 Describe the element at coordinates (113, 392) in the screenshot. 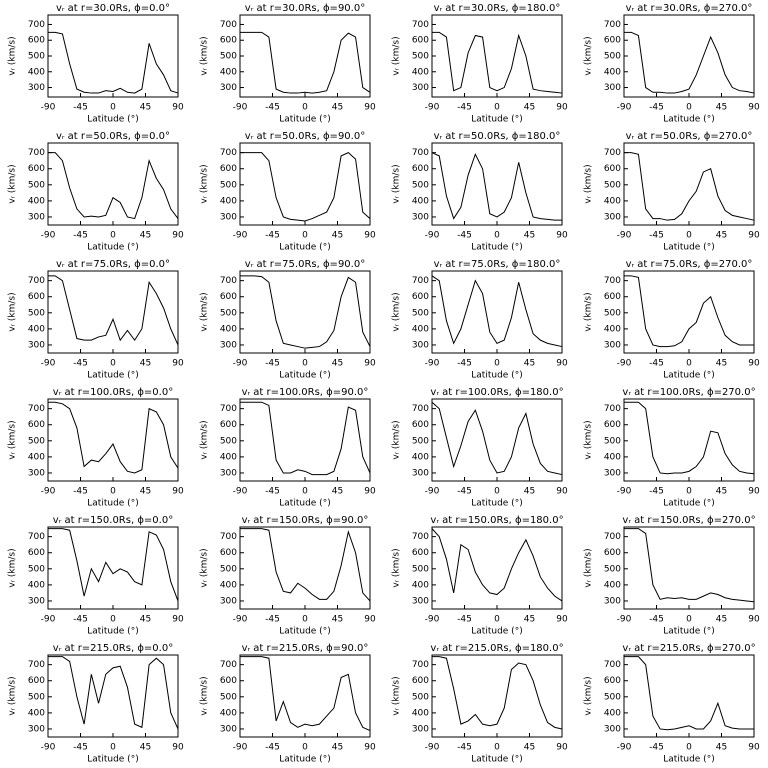

I see `chart-title: vᵣ at r=100.0Rs, ϕ=0.0°` at that location.